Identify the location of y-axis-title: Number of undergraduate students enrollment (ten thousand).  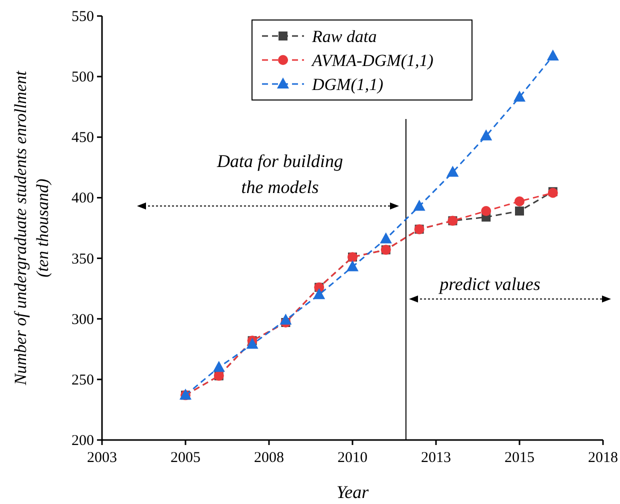
(31, 228).